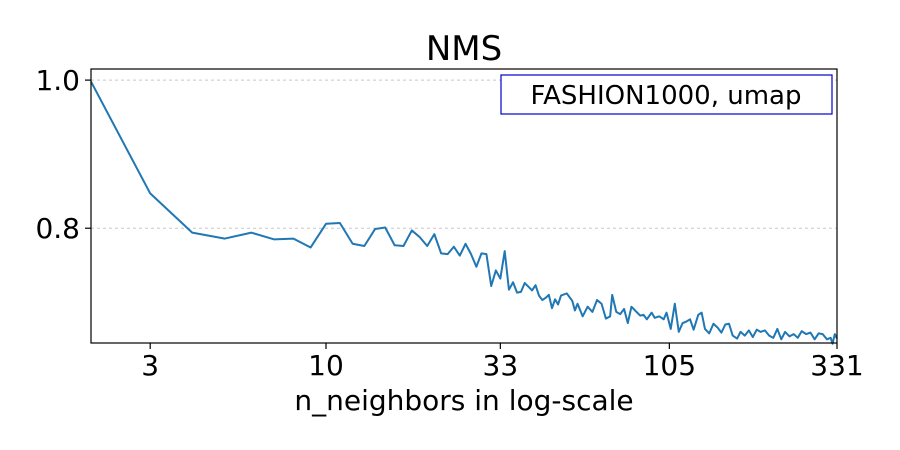  Describe the element at coordinates (57, 228) in the screenshot. I see `y-tick-label: 0.8` at that location.